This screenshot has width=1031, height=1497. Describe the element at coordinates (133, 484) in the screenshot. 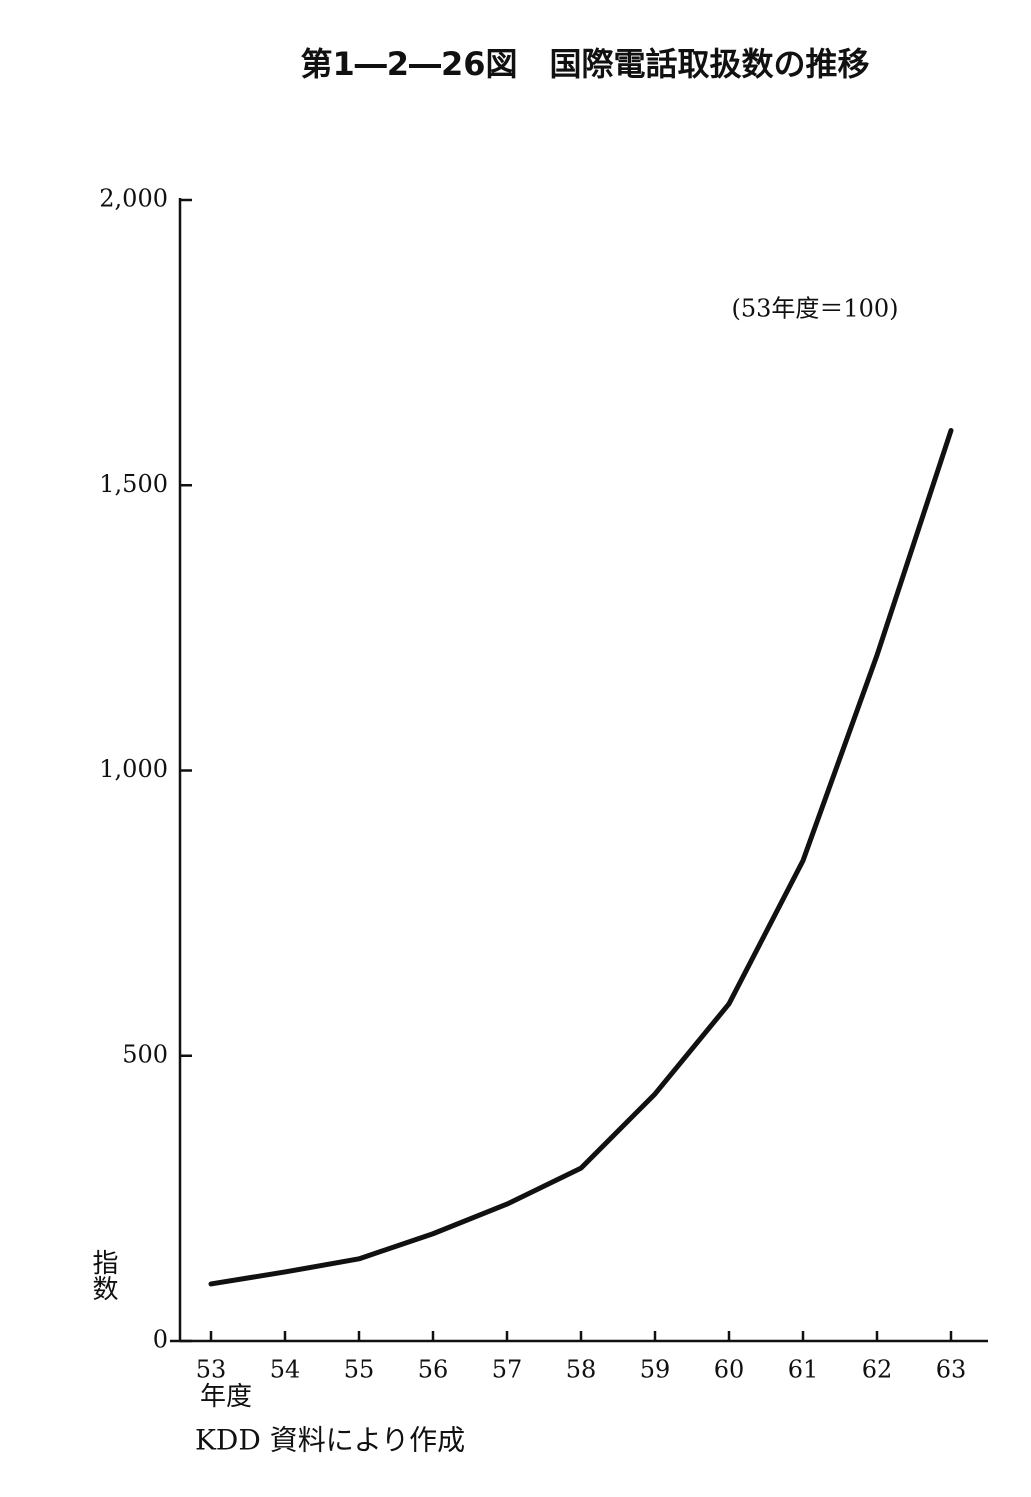

I see `y-tick-label: 1,500` at that location.